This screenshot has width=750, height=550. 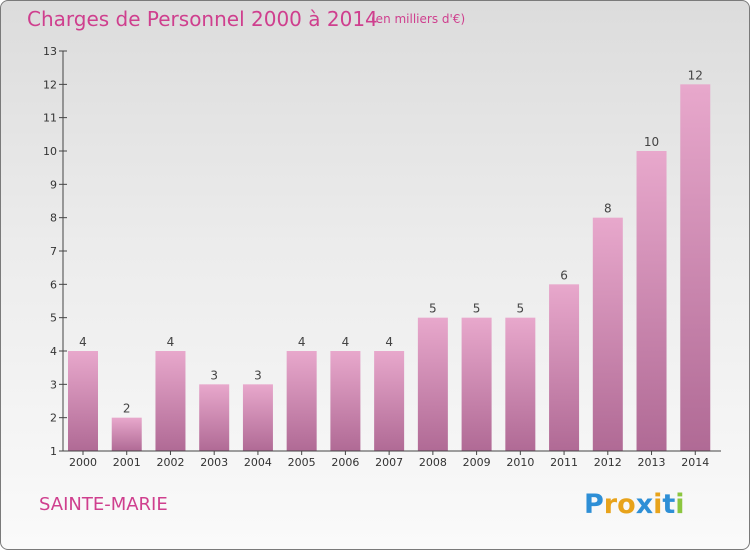 What do you see at coordinates (346, 342) in the screenshot?
I see `data-label-2006: 4` at bounding box center [346, 342].